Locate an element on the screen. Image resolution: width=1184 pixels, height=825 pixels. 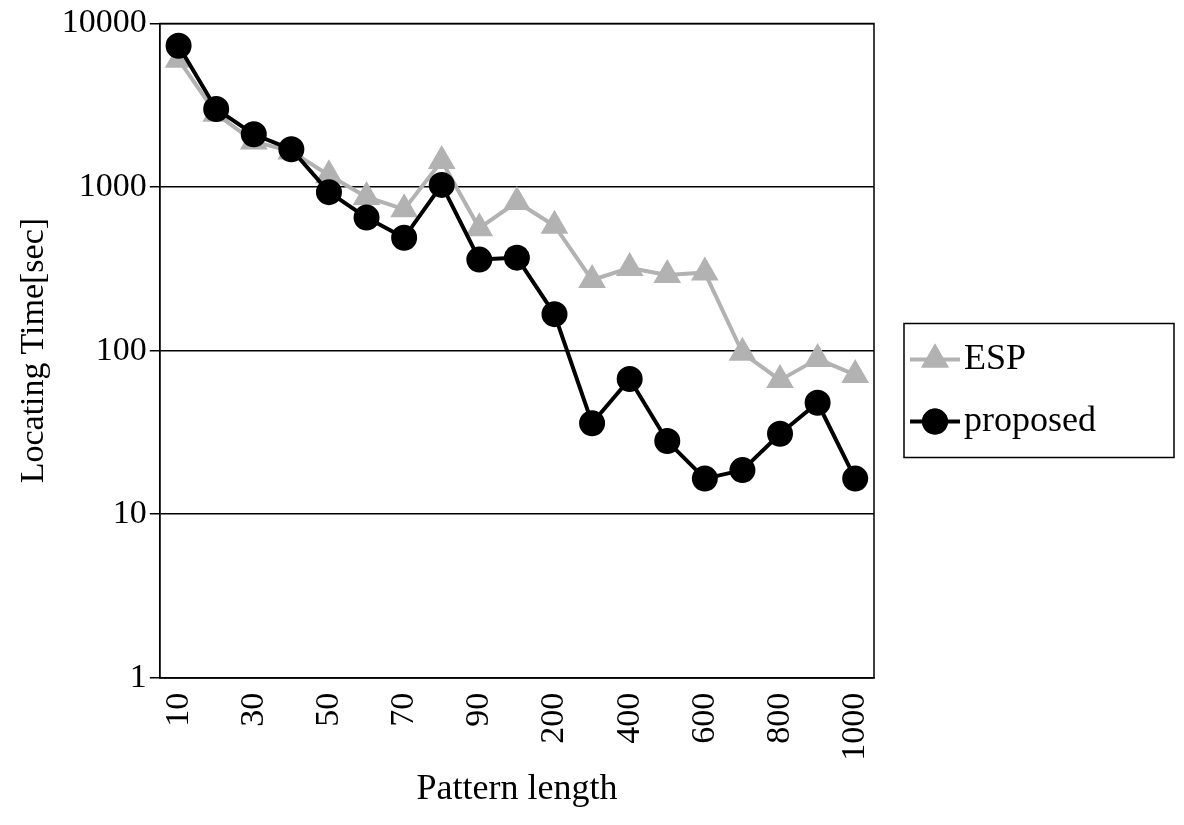
x-tick-label: 50 is located at coordinates (326, 709).